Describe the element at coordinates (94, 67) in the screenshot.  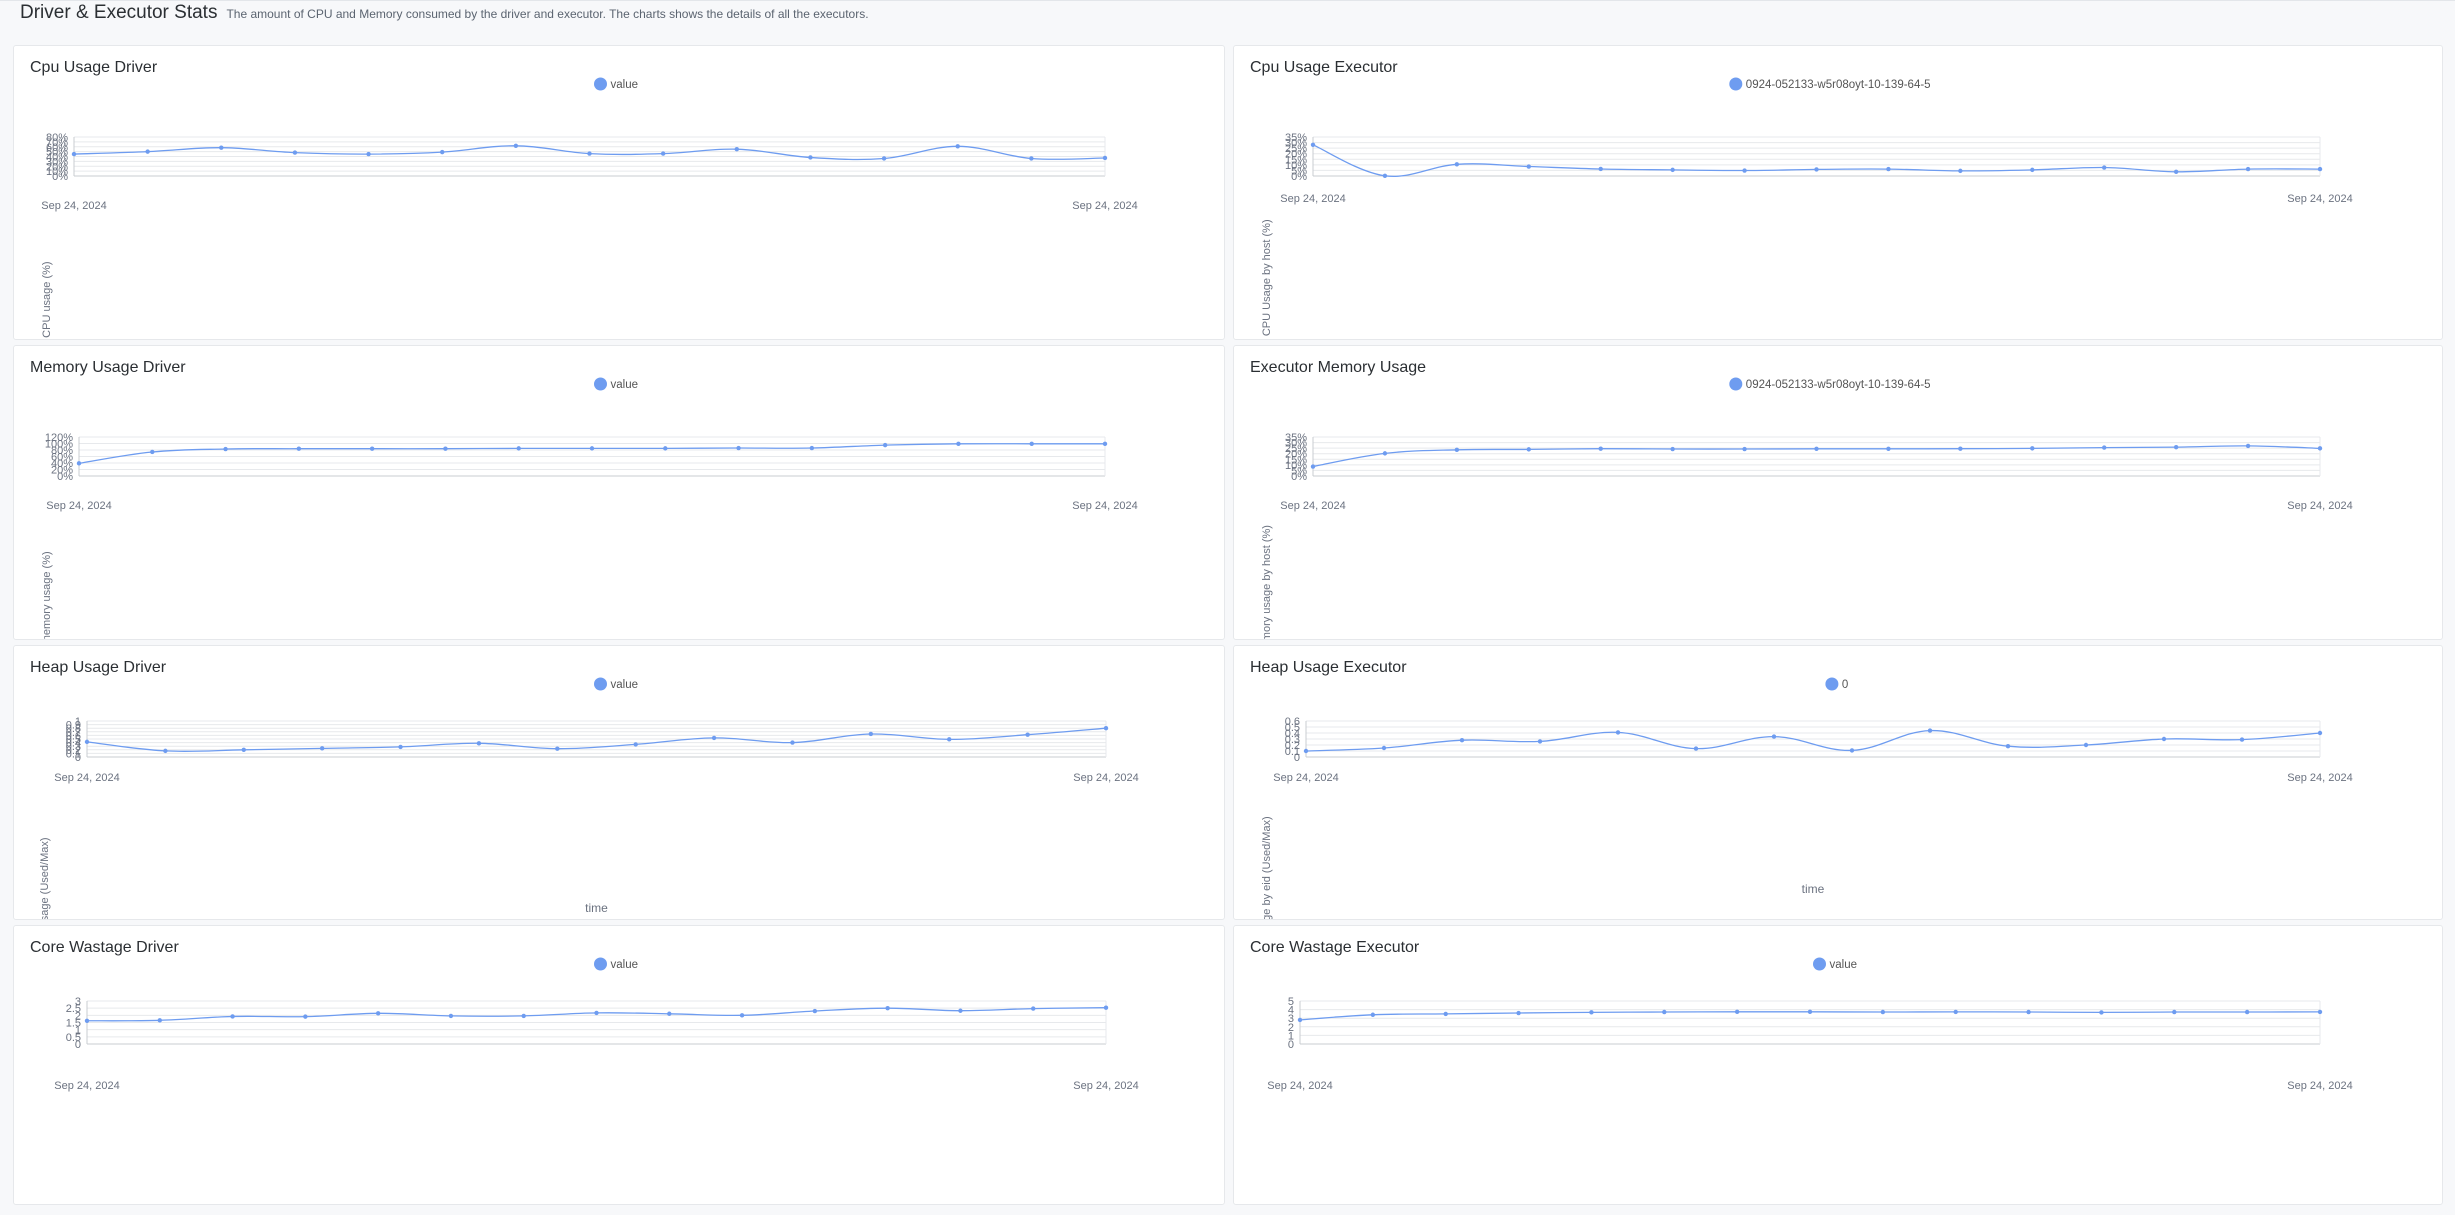
I see `chart-title: Cpu Usage Driver` at that location.